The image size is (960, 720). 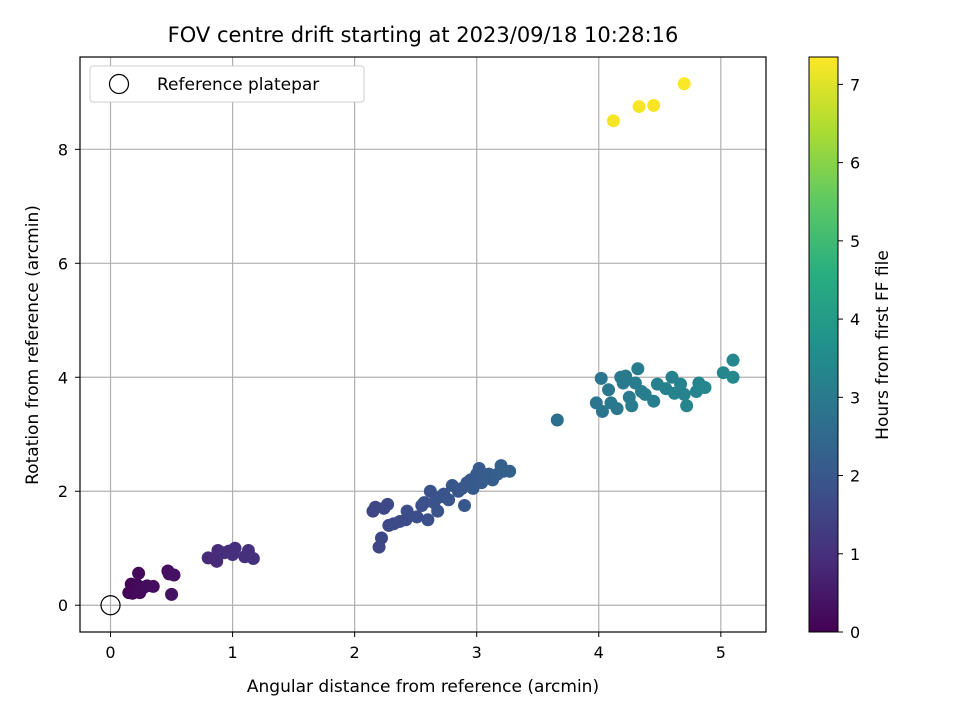 I want to click on colorbar: 0 1 2 3 4 5 6 7 Hours from first FF file, so click(x=850, y=349).